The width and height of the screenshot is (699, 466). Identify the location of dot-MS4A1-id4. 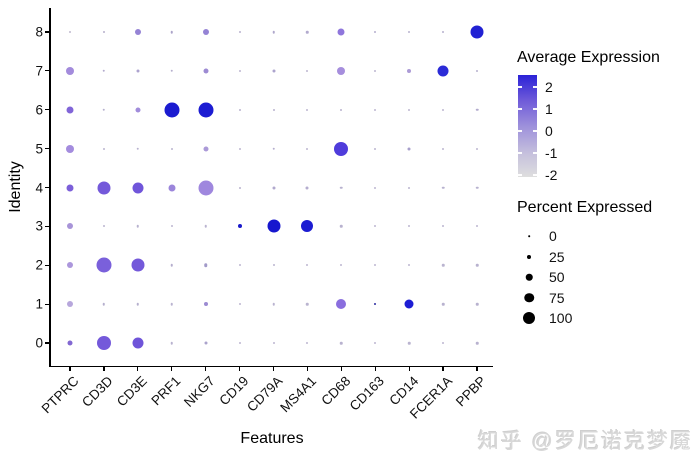
(307, 187).